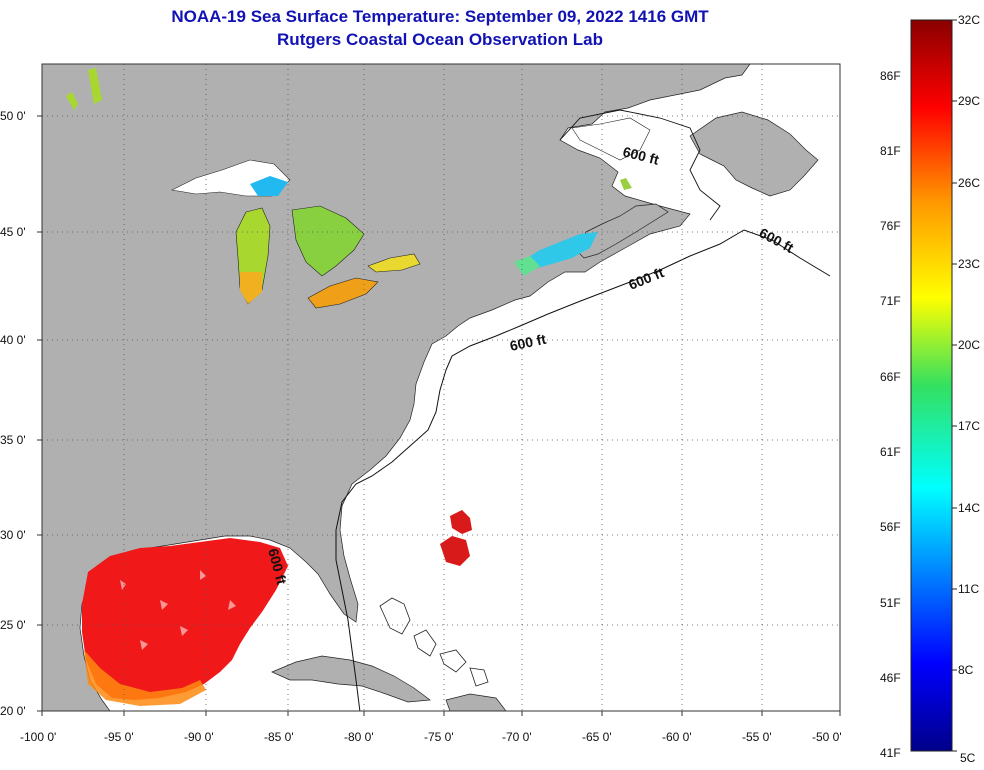 The image size is (984, 770). Describe the element at coordinates (969, 508) in the screenshot. I see `colorbar-celsius-label: 14C` at that location.